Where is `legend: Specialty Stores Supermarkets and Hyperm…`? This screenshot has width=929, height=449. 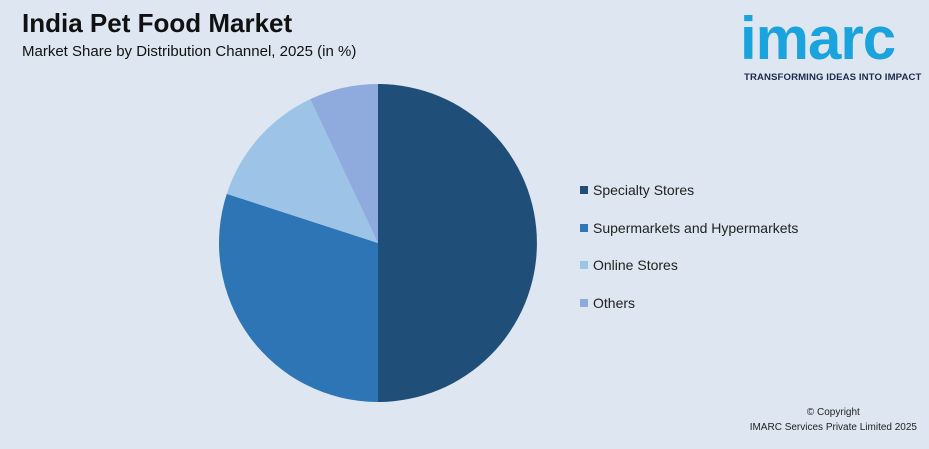 legend: Specialty Stores Supermarkets and Hyperm… is located at coordinates (689, 255).